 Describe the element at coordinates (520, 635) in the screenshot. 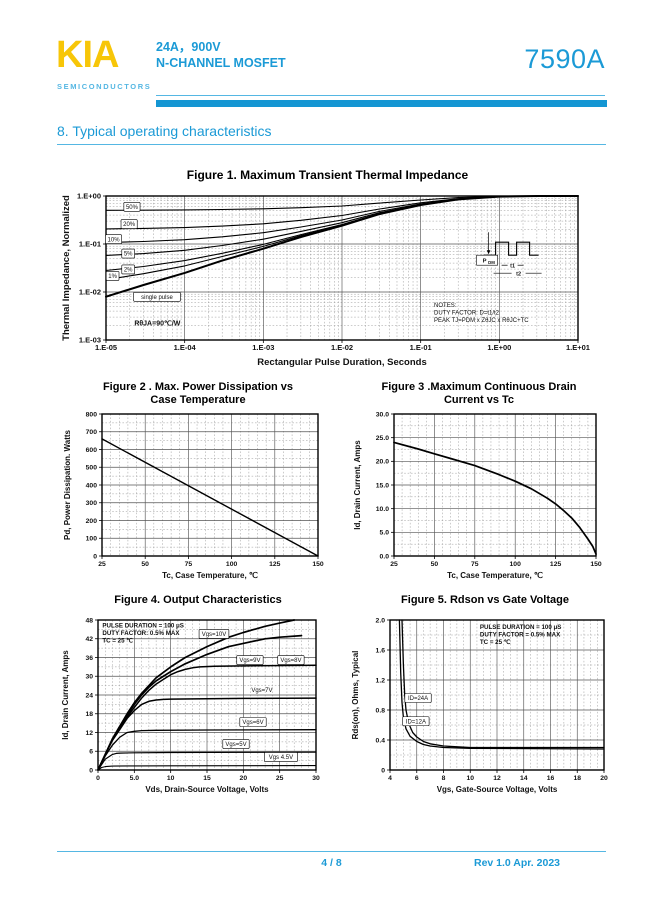

I see `annotation: DUTY FACTOR = 0.5% MAX` at that location.